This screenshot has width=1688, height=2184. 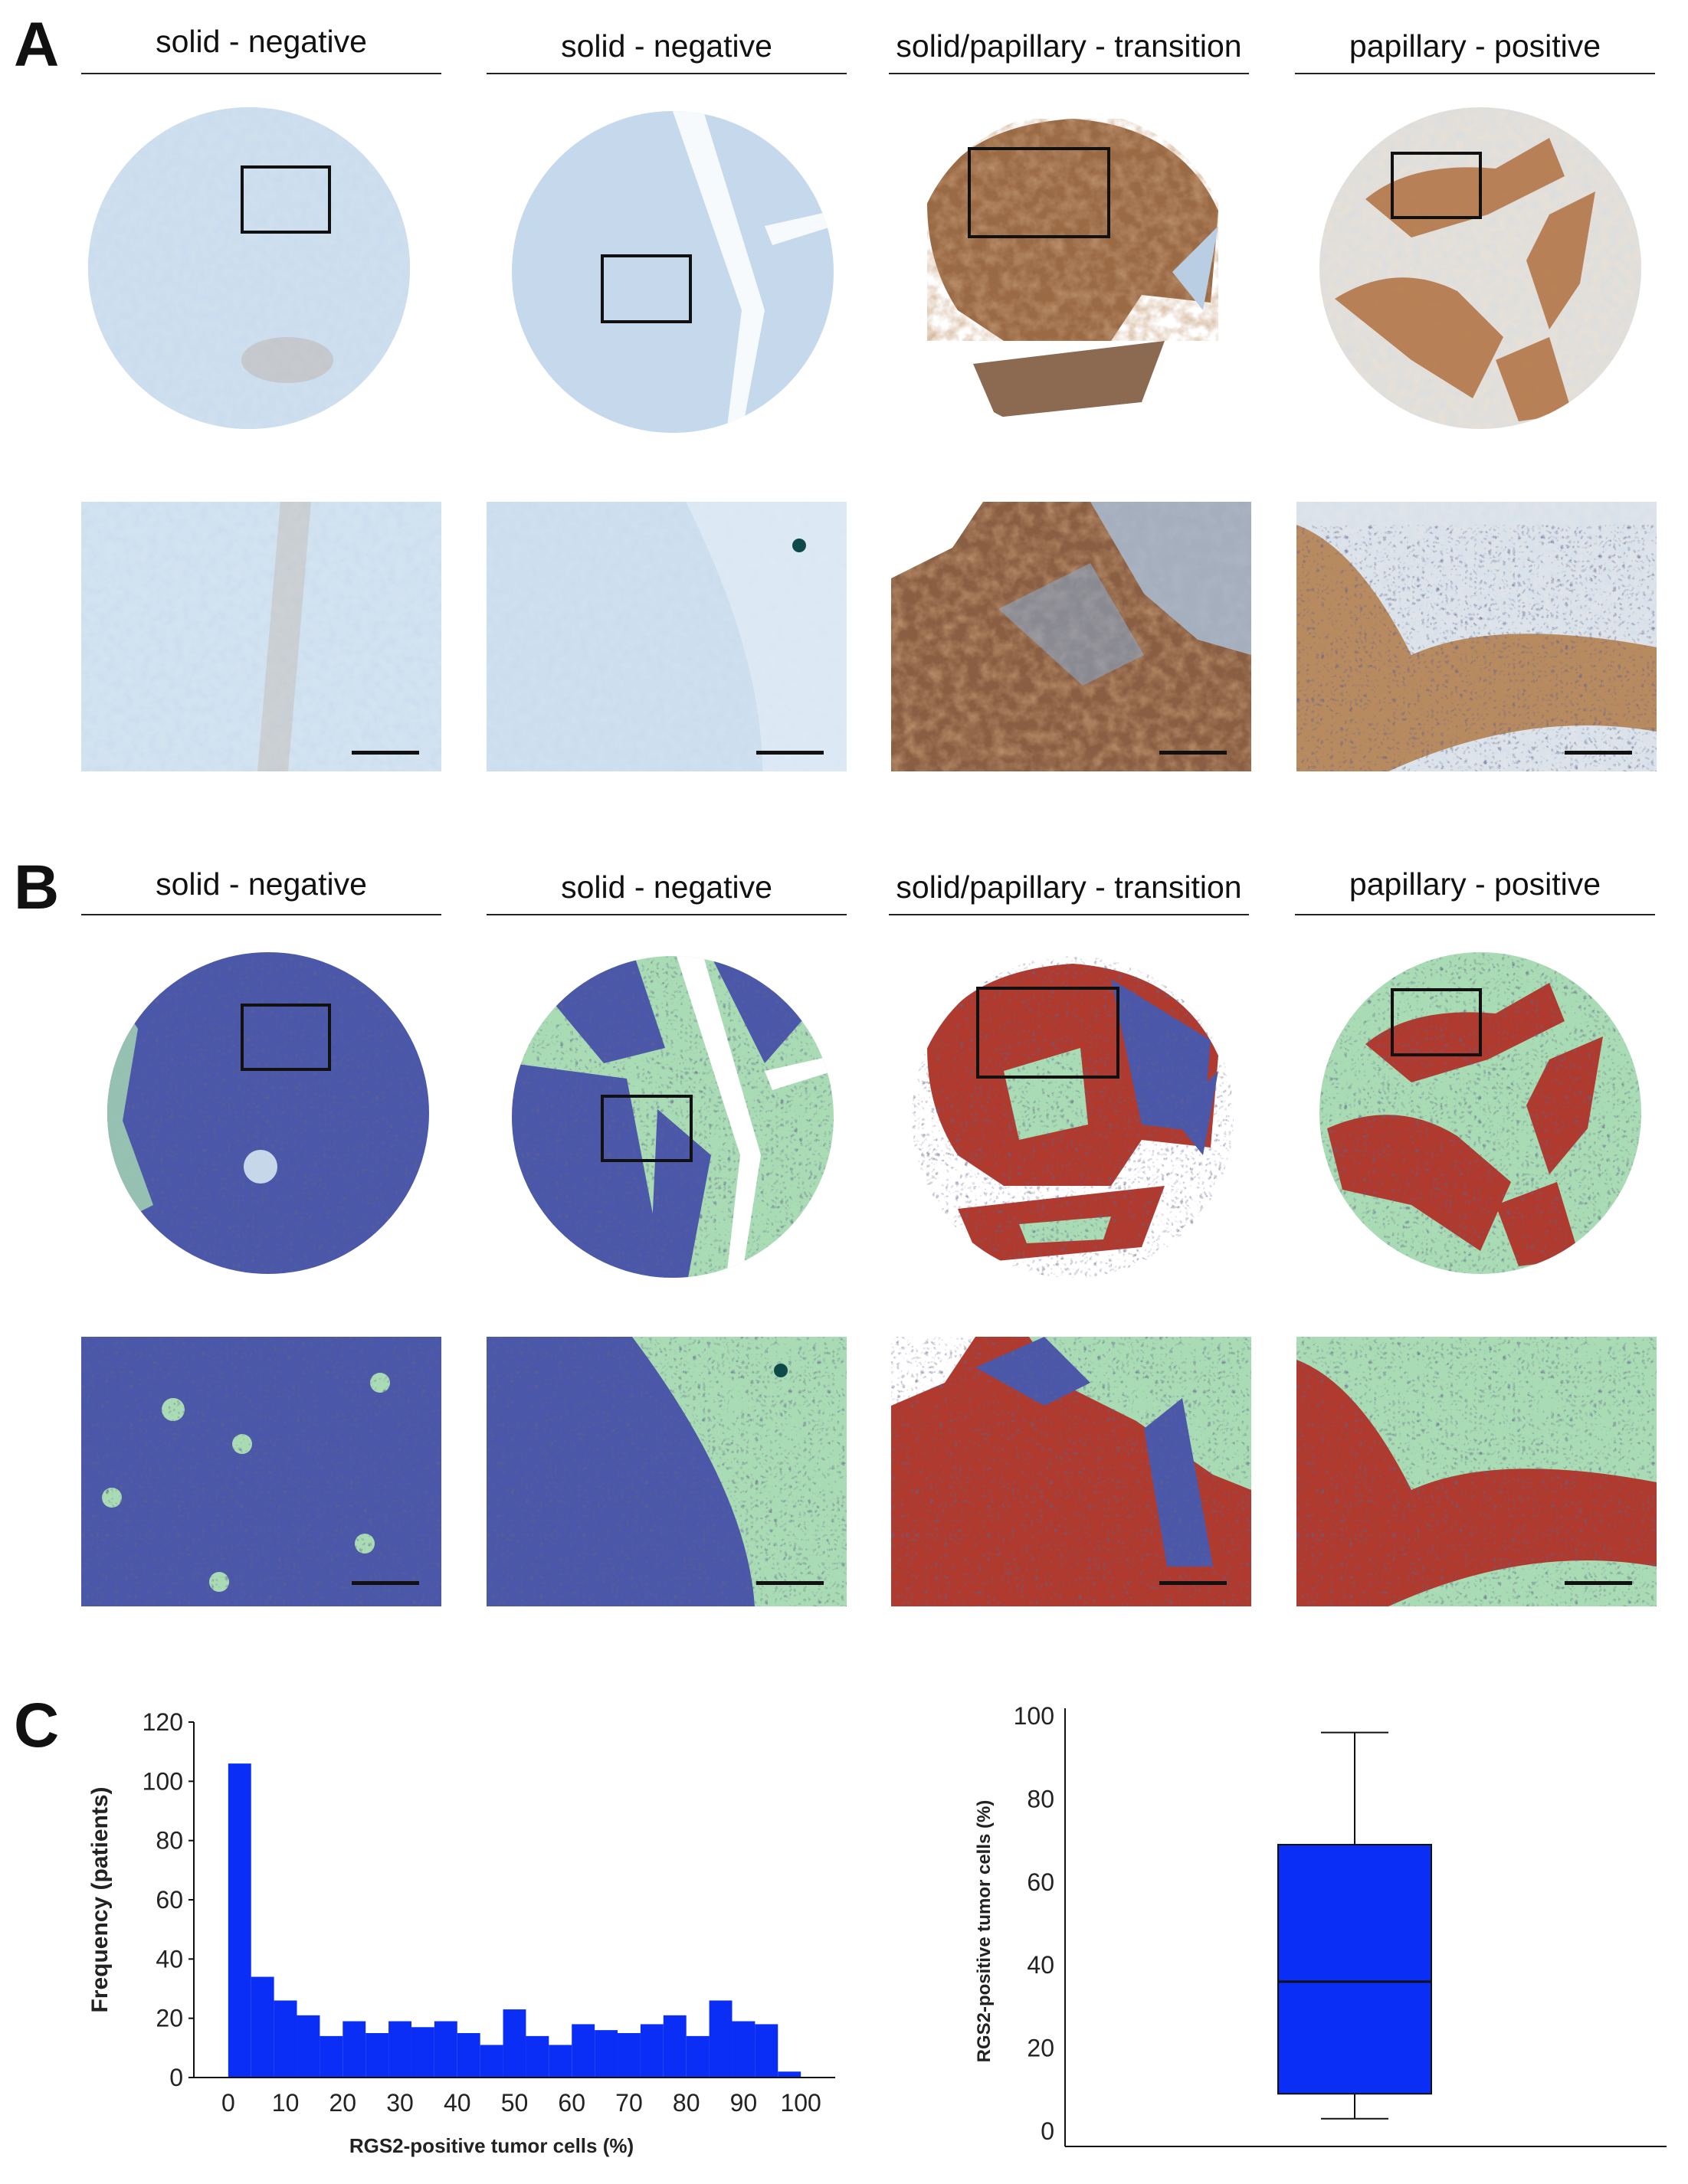 I want to click on y-axis-title: Frequency (patients), so click(x=100, y=1899).